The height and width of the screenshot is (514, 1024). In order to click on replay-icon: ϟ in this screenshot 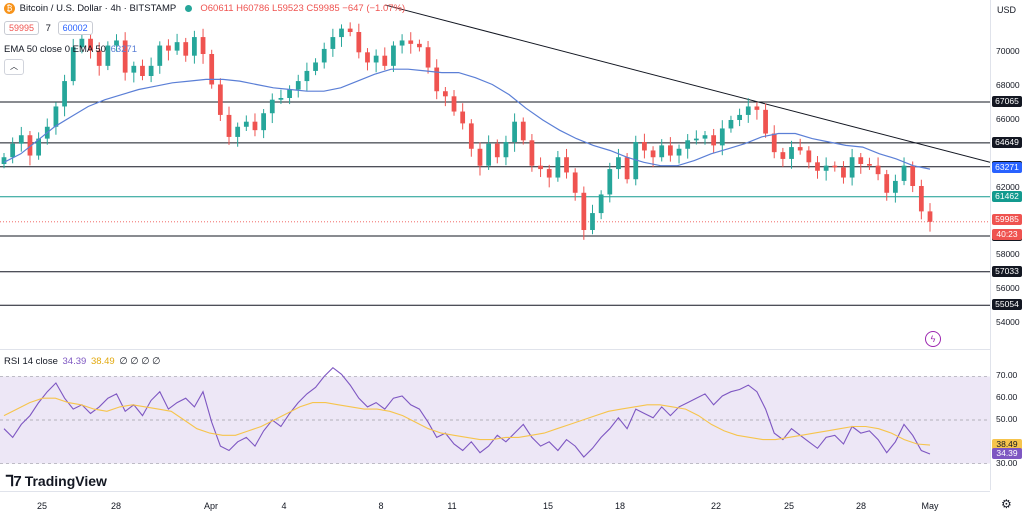, I will do `click(933, 339)`.